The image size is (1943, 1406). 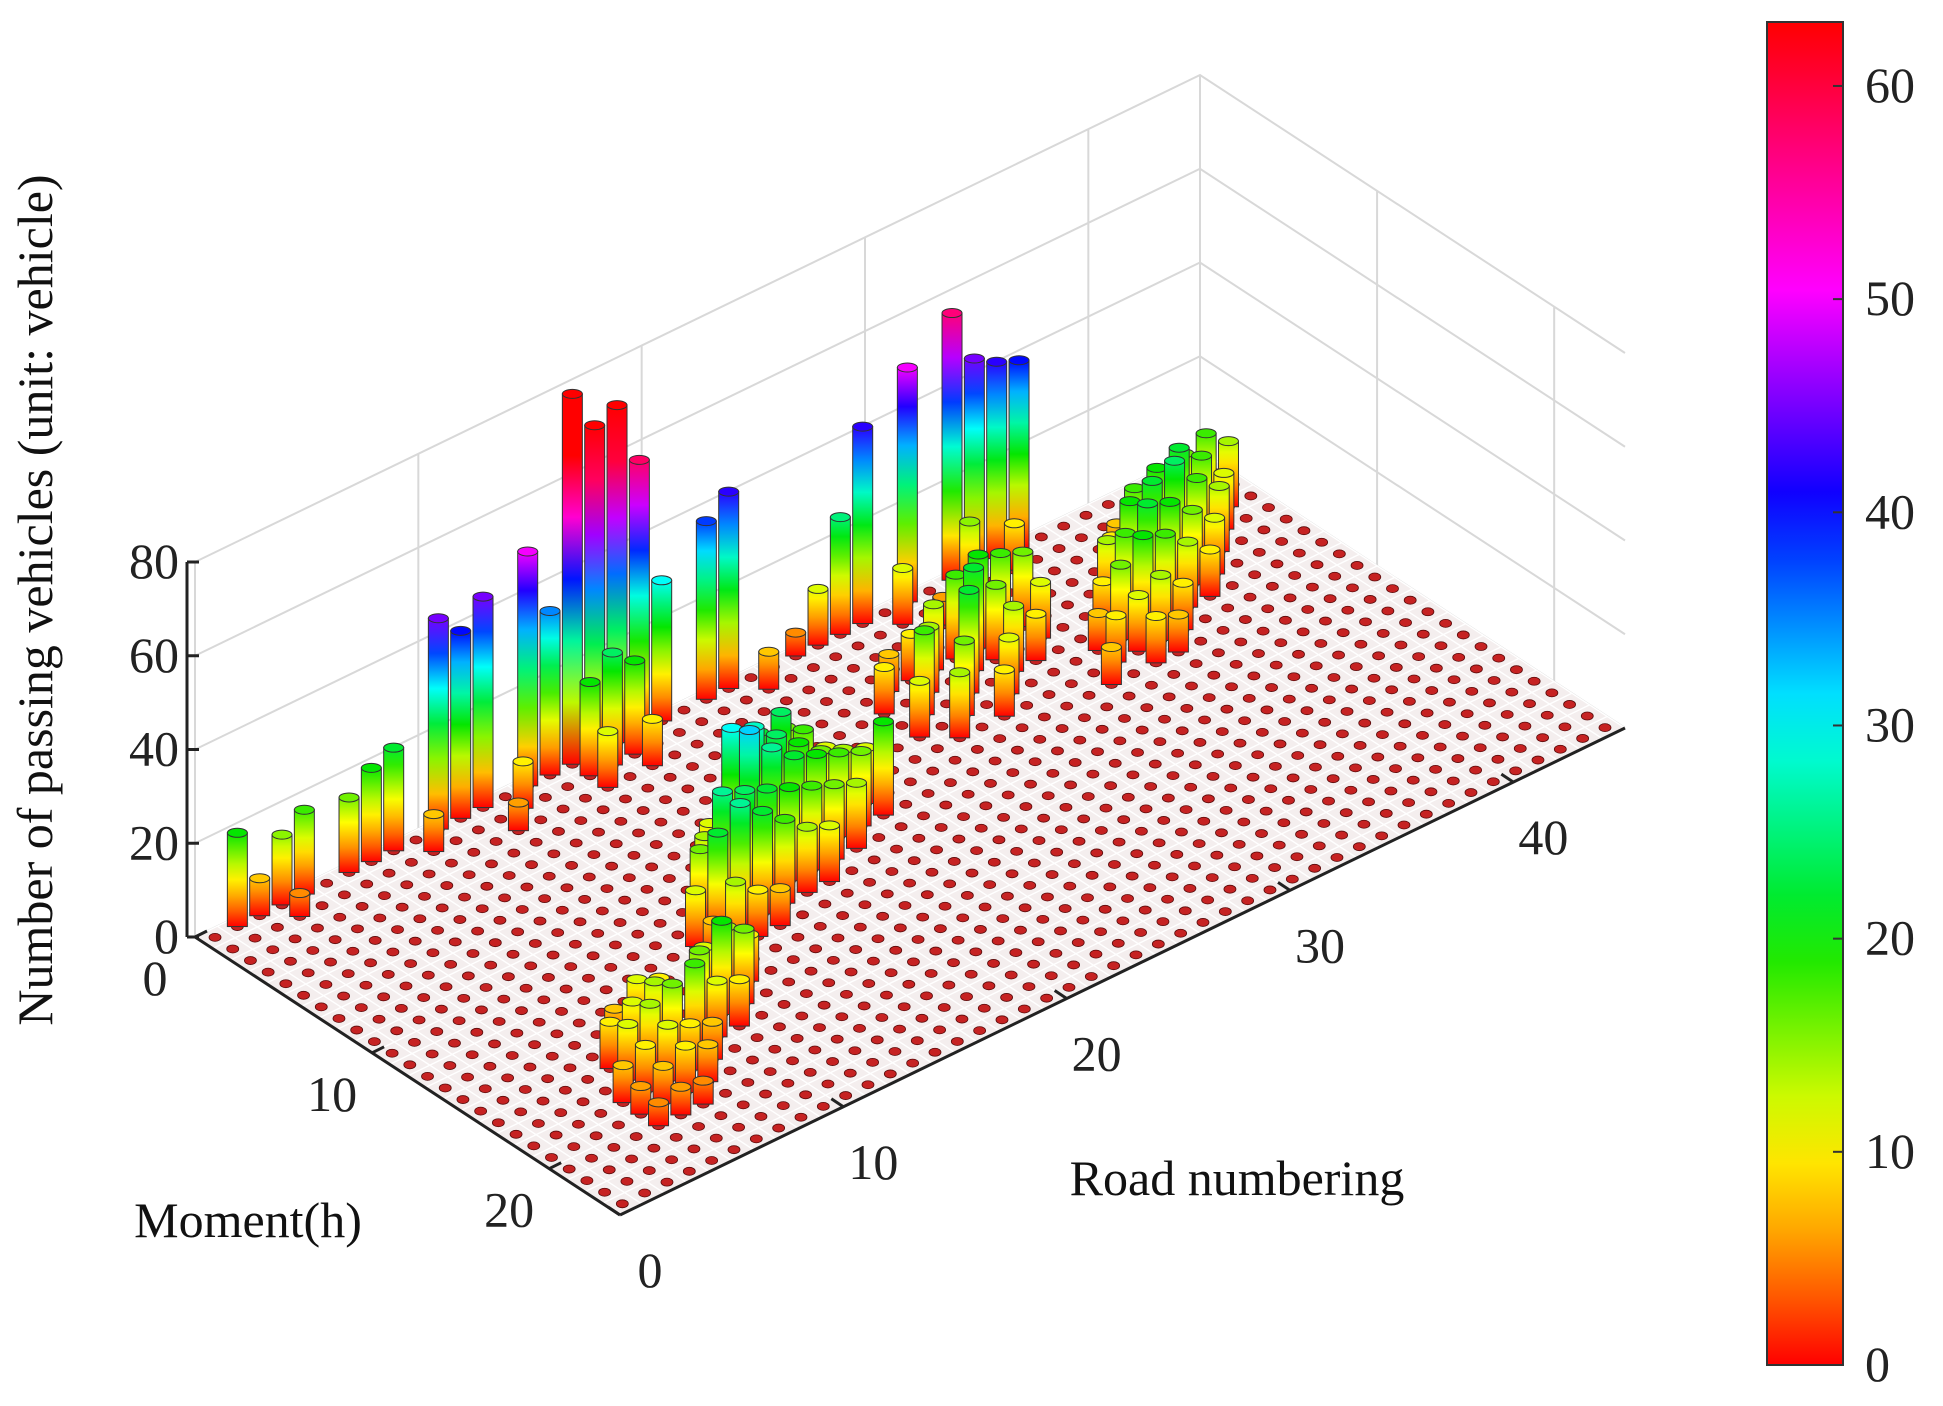 I want to click on z-tick-label: 60, so click(x=154, y=655).